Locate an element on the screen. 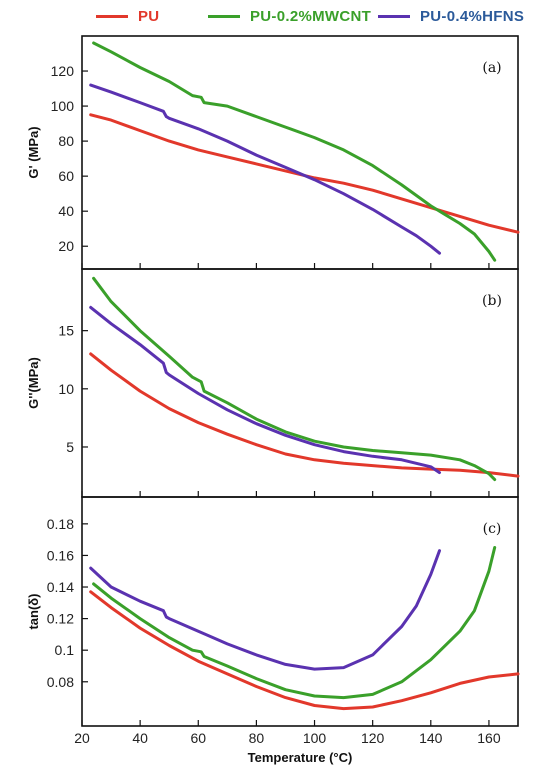 The width and height of the screenshot is (554, 771). y-tick-label: 20 is located at coordinates (66, 246).